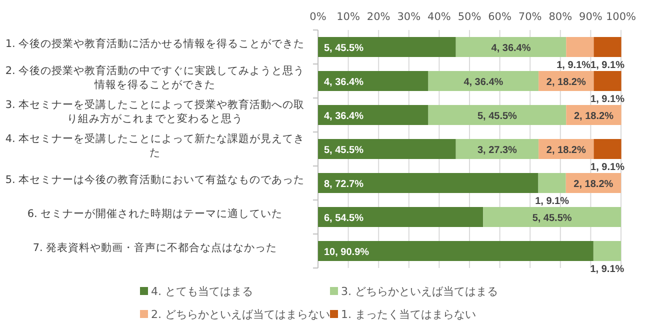 The width and height of the screenshot is (650, 333). What do you see at coordinates (408, 314) in the screenshot?
I see `legend-label: 1. まったく当てはまらない` at bounding box center [408, 314].